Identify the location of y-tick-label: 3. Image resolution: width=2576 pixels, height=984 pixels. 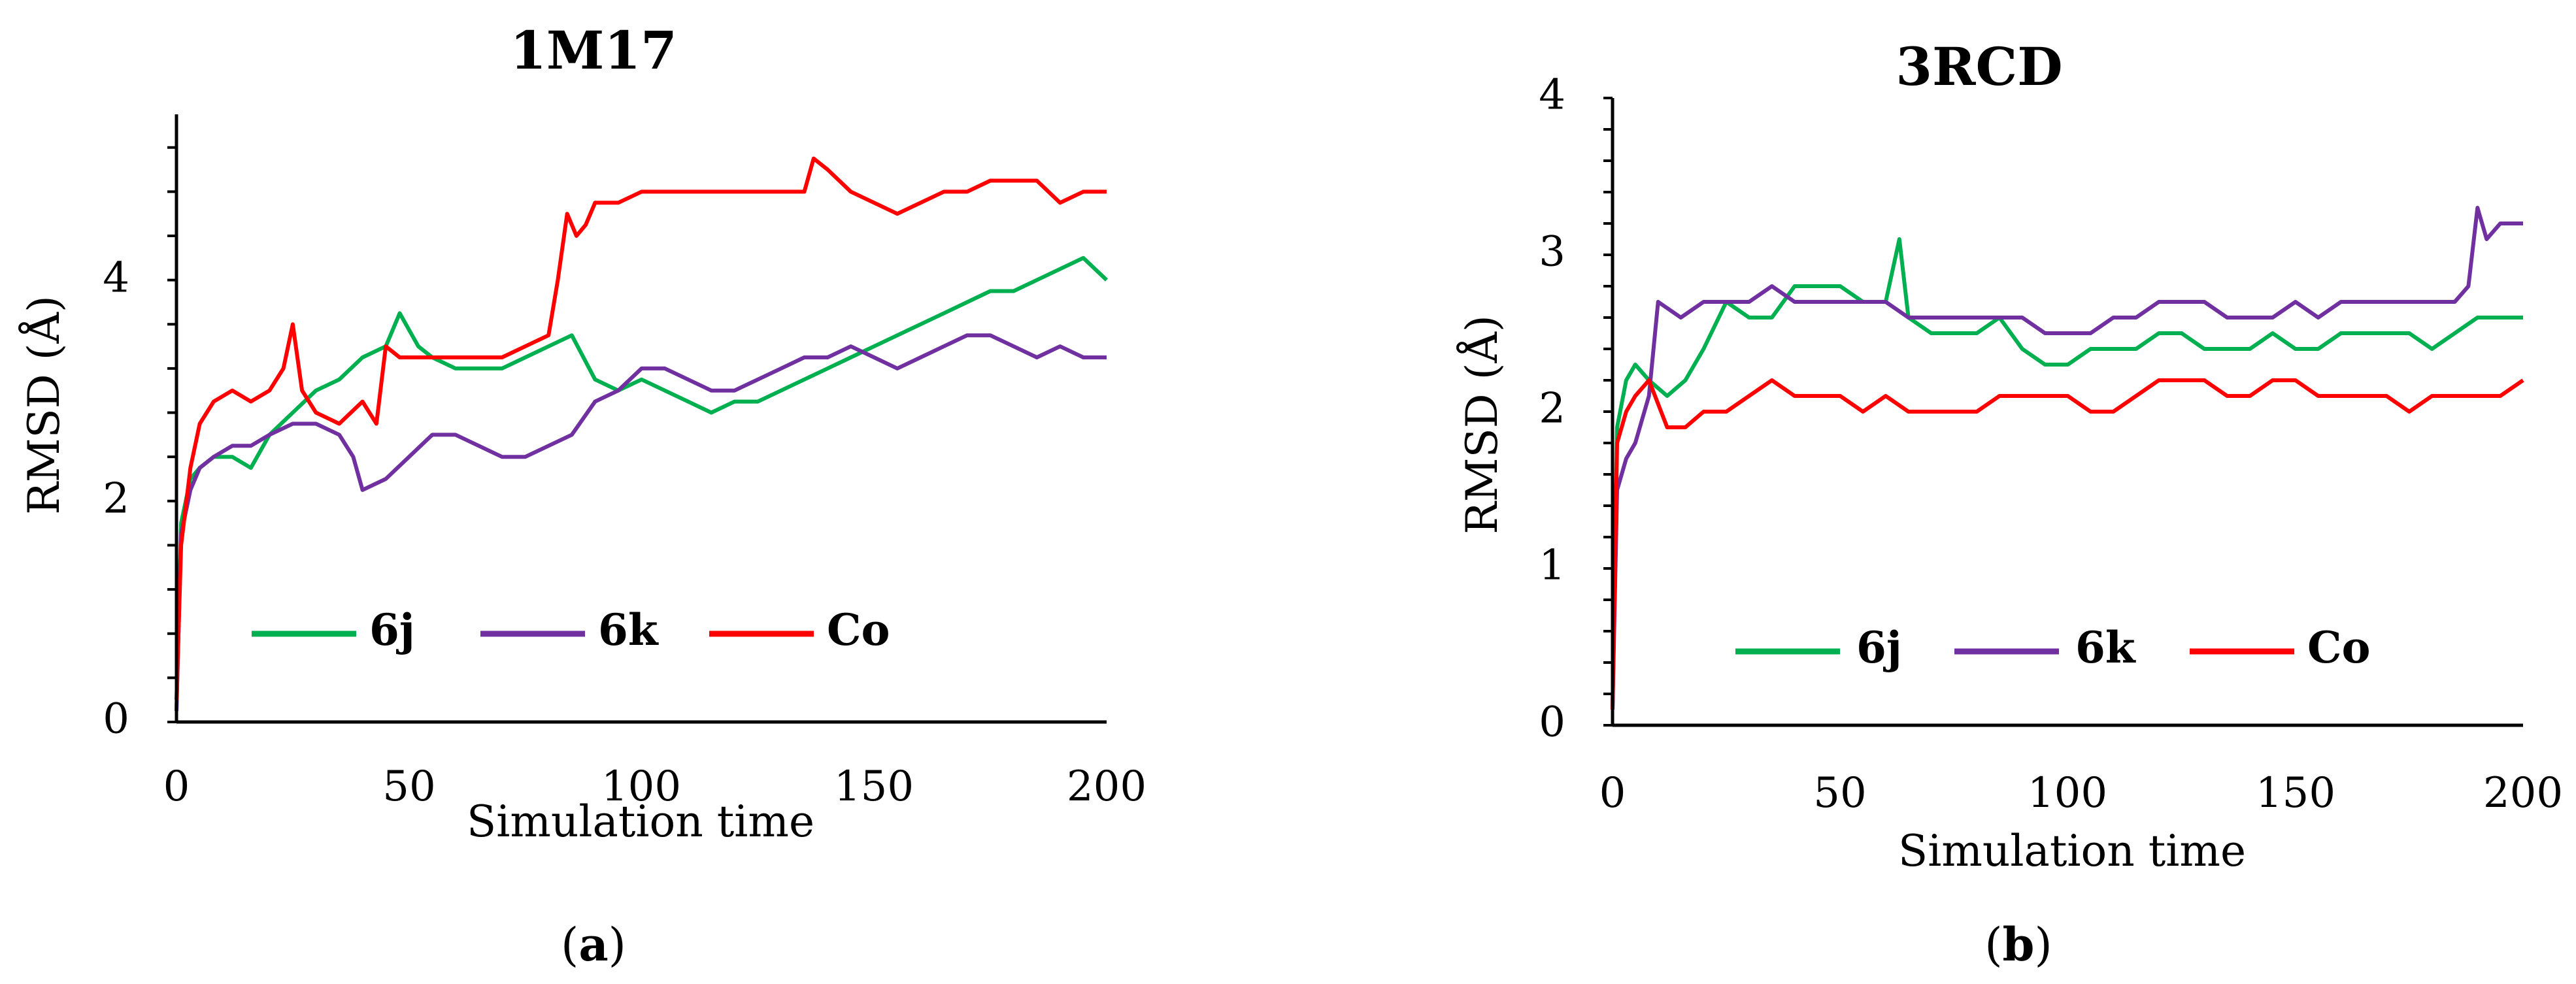
(1552, 252).